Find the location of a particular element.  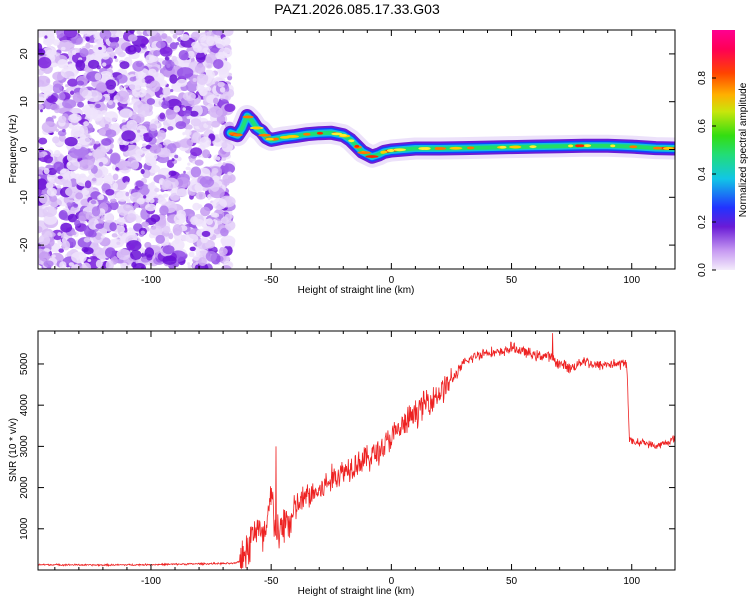

spectrogram-xlabel: Height of straight line (km) is located at coordinates (356, 290).